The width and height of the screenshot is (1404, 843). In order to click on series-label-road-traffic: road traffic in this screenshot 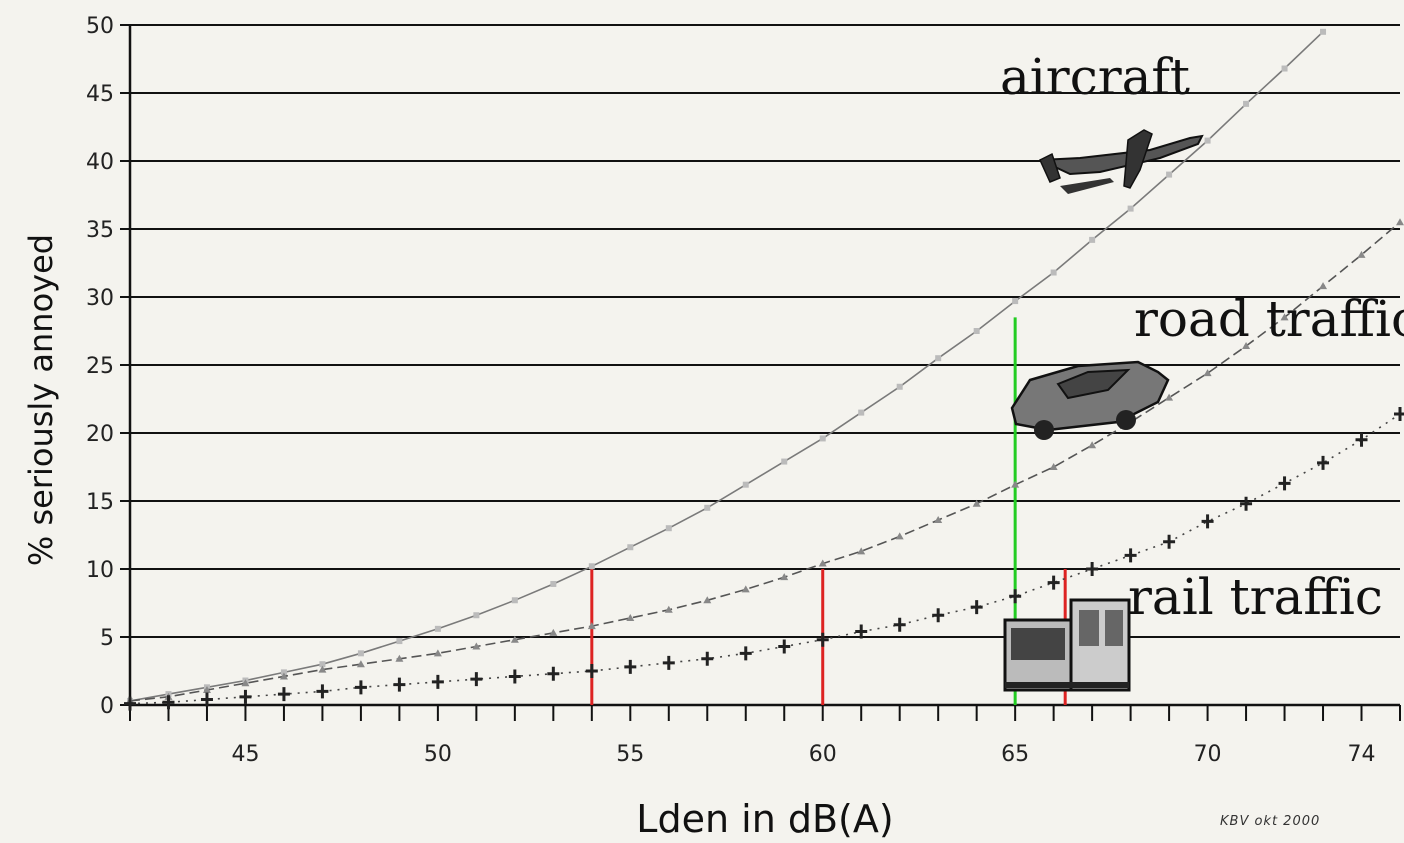, I will do `click(1269, 319)`.